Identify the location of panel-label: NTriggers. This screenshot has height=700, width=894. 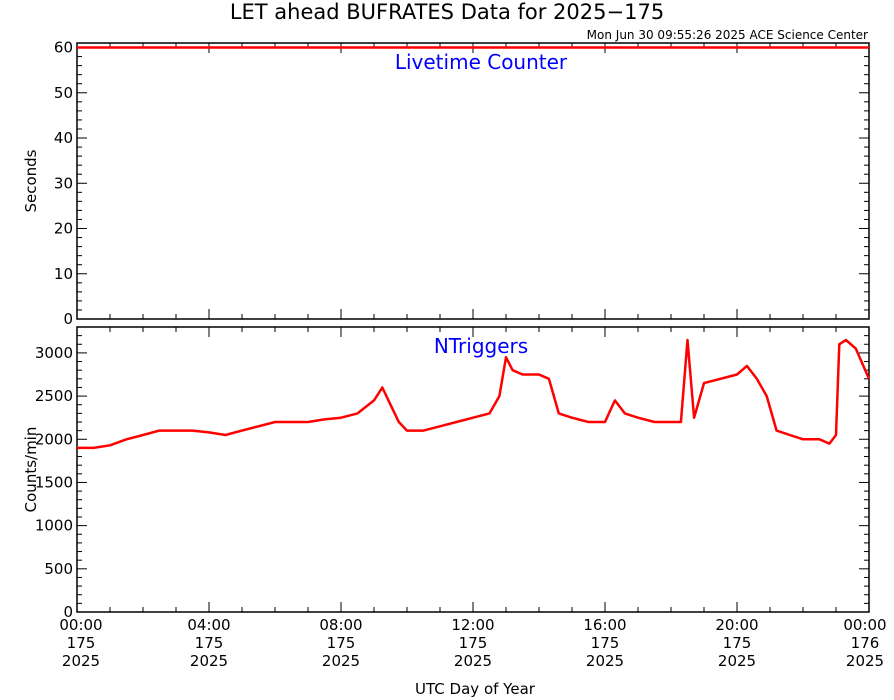
(481, 346).